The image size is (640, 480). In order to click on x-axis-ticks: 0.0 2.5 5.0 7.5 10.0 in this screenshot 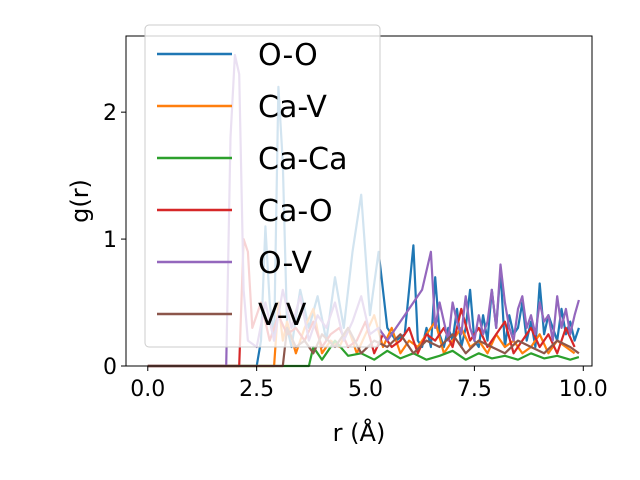, I will do `click(369, 384)`.